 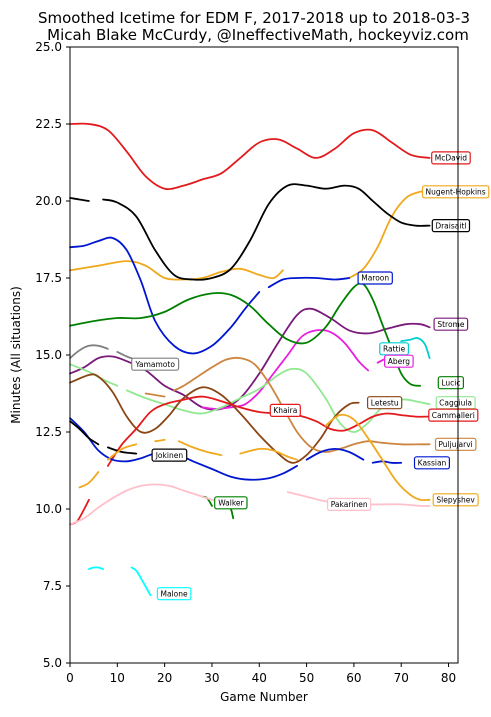 What do you see at coordinates (48, 355) in the screenshot?
I see `y-tick-label: 15.0` at bounding box center [48, 355].